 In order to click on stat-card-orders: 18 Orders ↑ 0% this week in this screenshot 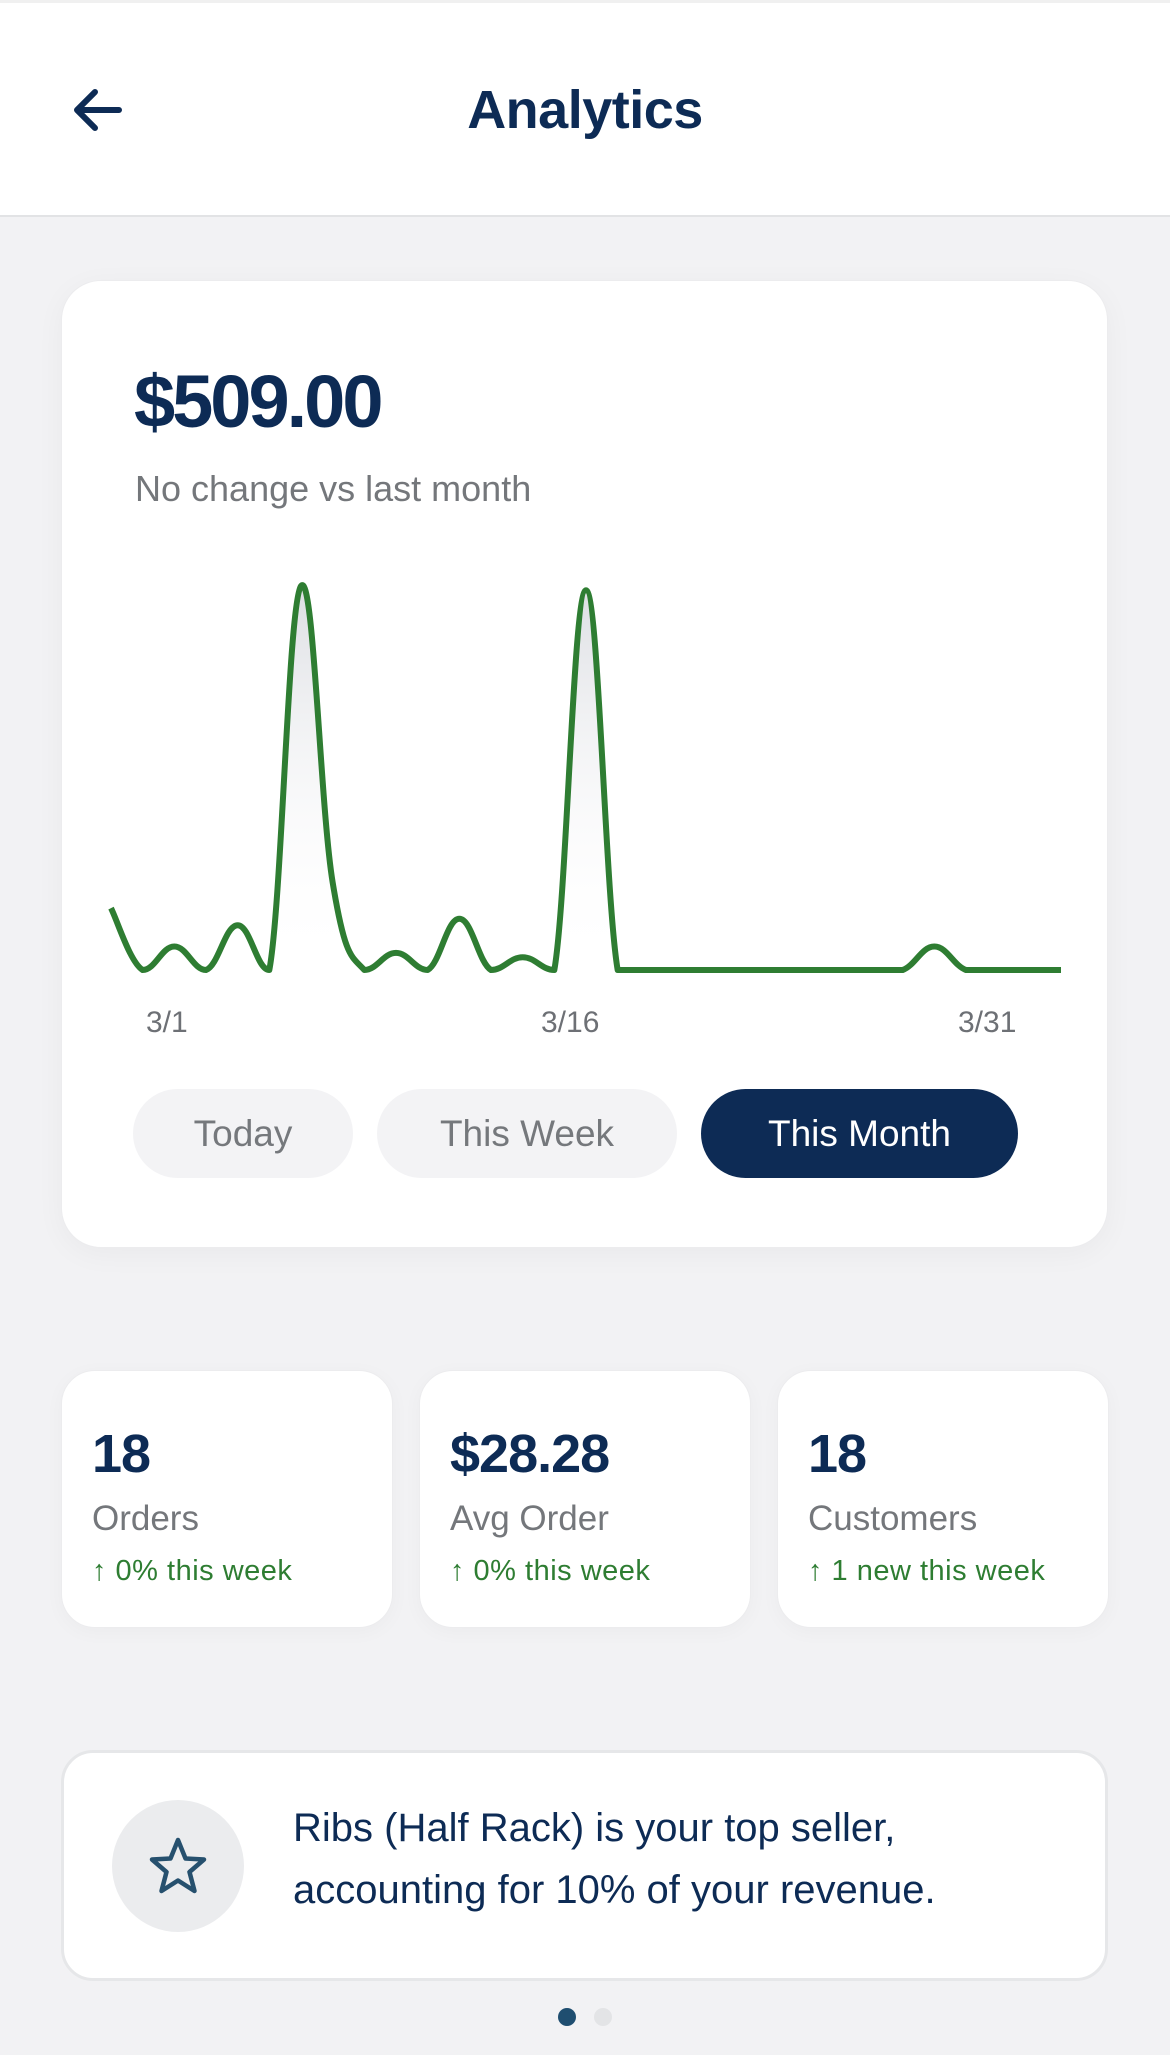, I will do `click(227, 1499)`.